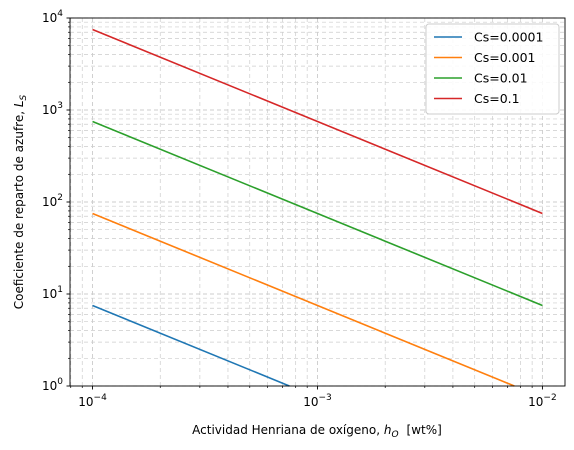 This screenshot has width=574, height=450. What do you see at coordinates (508, 37) in the screenshot?
I see `legend-label-1: Cs=0.0001` at bounding box center [508, 37].